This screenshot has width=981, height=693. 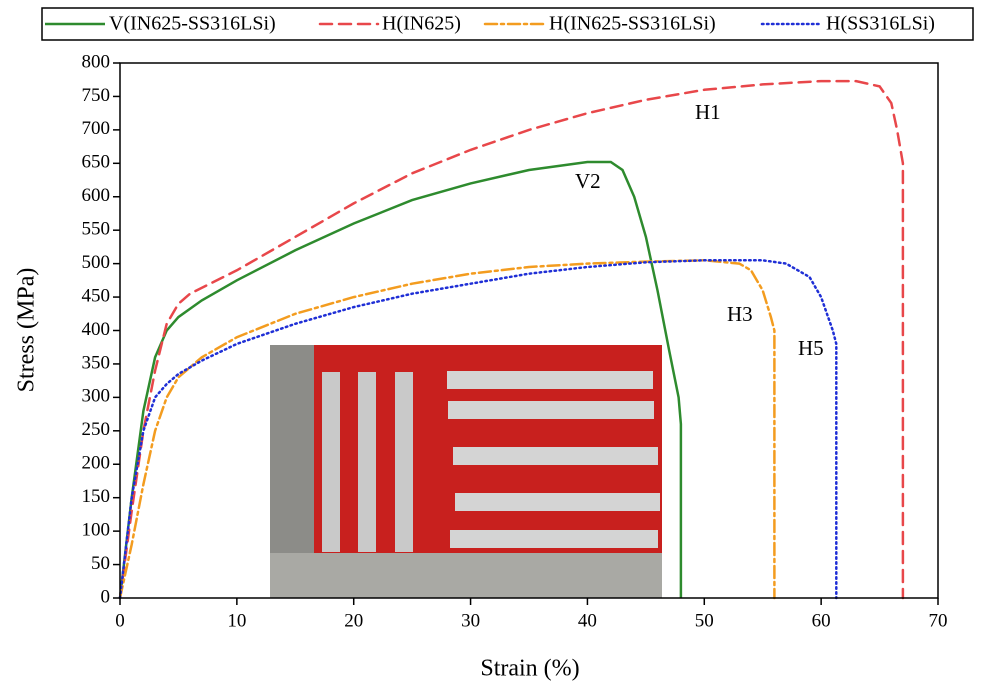 I want to click on y-tick-label: 50, so click(x=100, y=563).